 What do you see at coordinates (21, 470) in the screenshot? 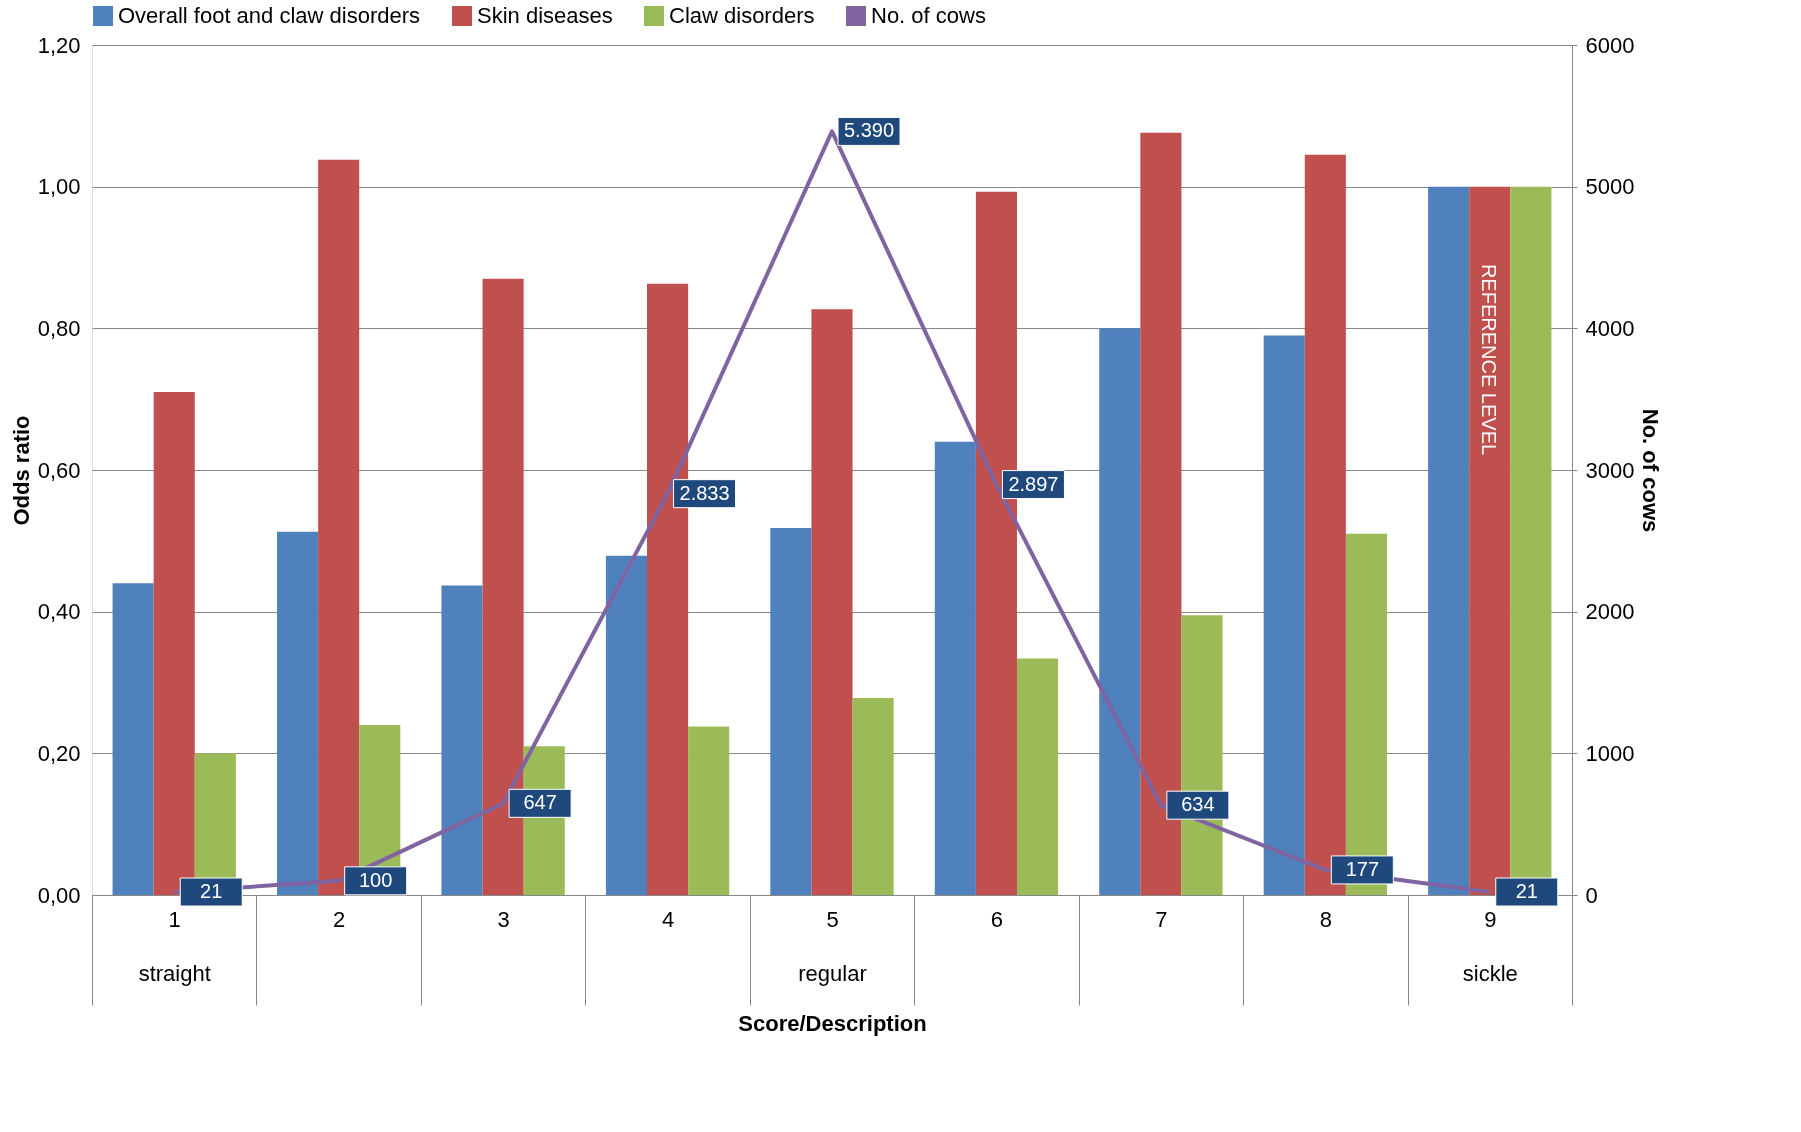
I see `y-axis-title: Odds ratio` at bounding box center [21, 470].